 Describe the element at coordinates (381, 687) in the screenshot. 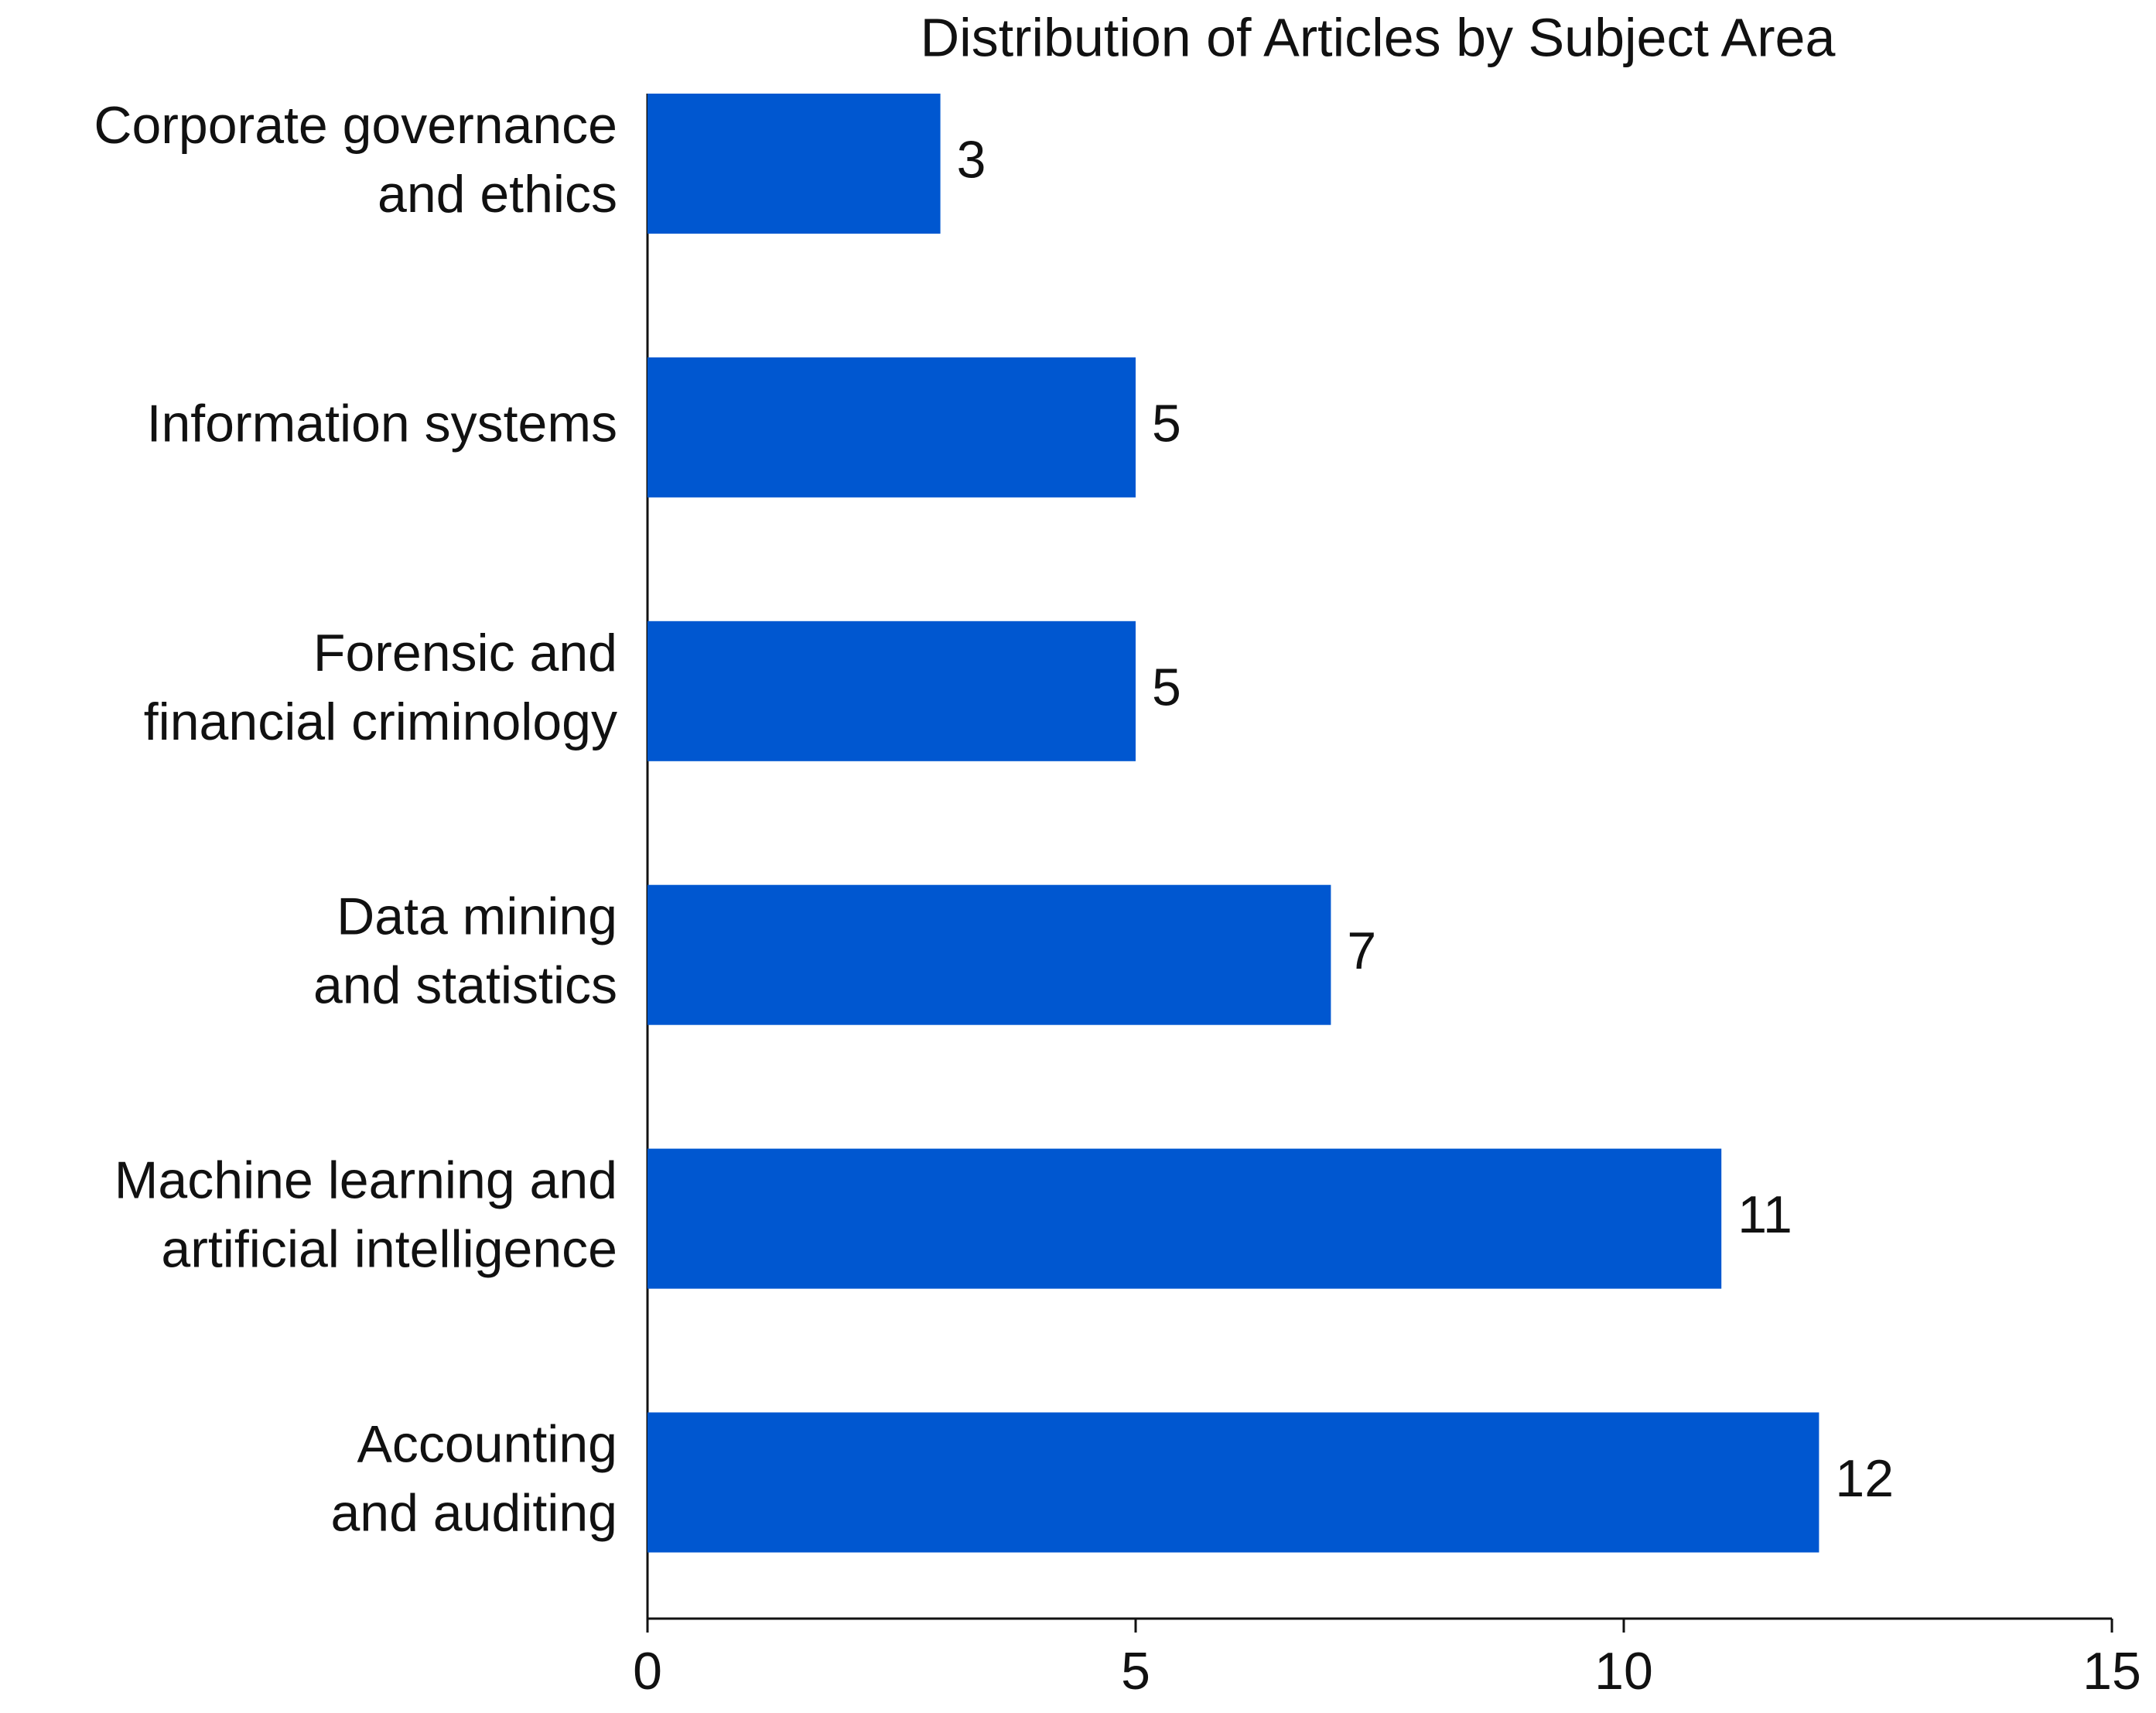

I see `y-tick-label: Forensic and financial criminology` at that location.